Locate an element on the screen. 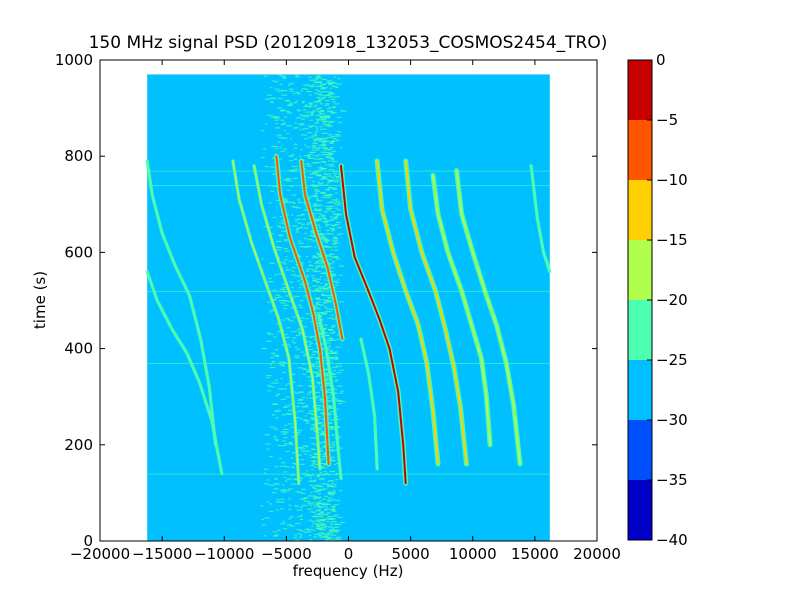  colorbar: −40 −35 −30 −25 −20 −15 −10 −5 0 is located at coordinates (657, 300).